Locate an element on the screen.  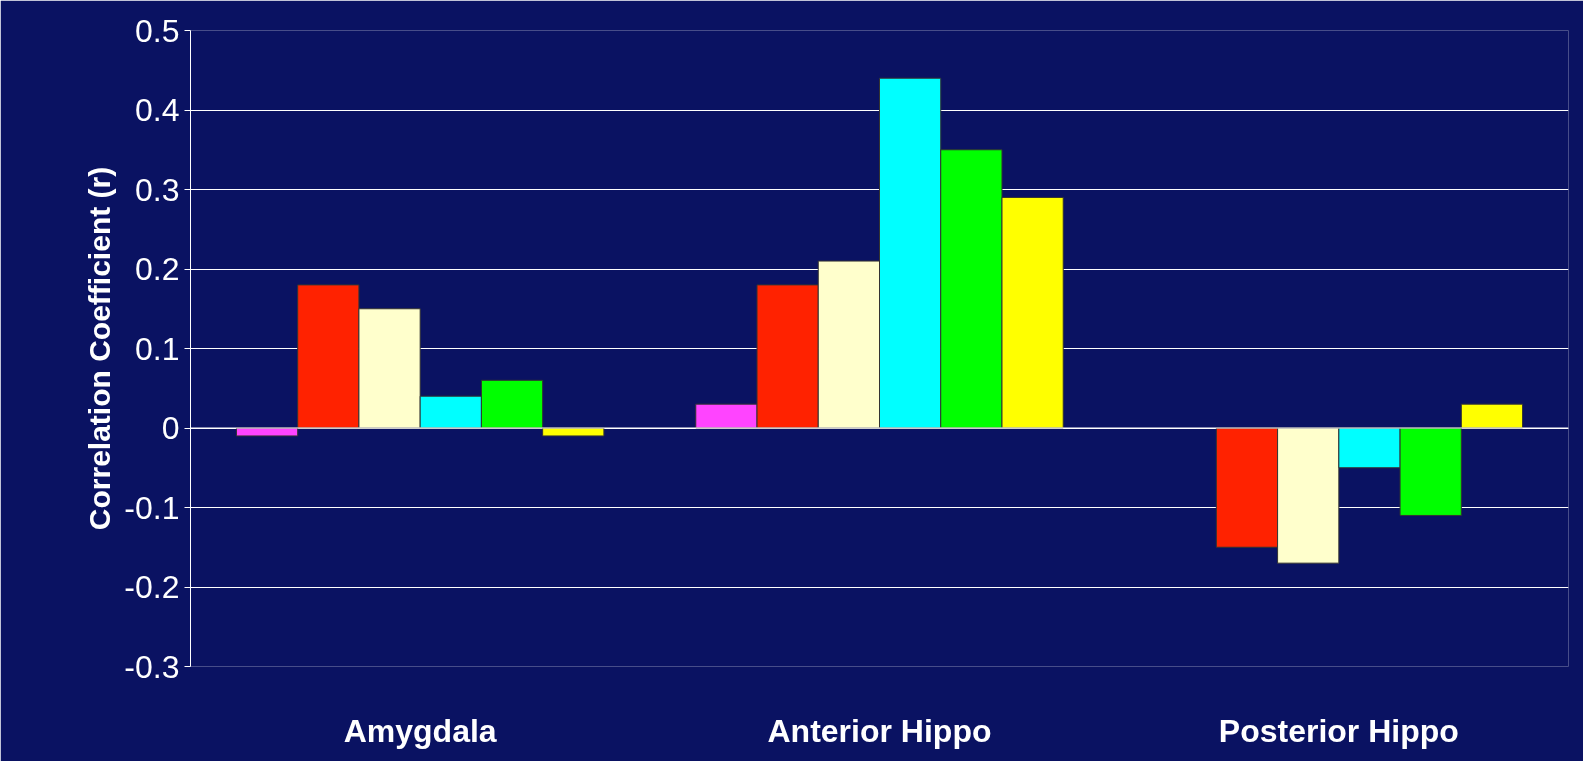
y-tick-label: 0.2 is located at coordinates (157, 269).